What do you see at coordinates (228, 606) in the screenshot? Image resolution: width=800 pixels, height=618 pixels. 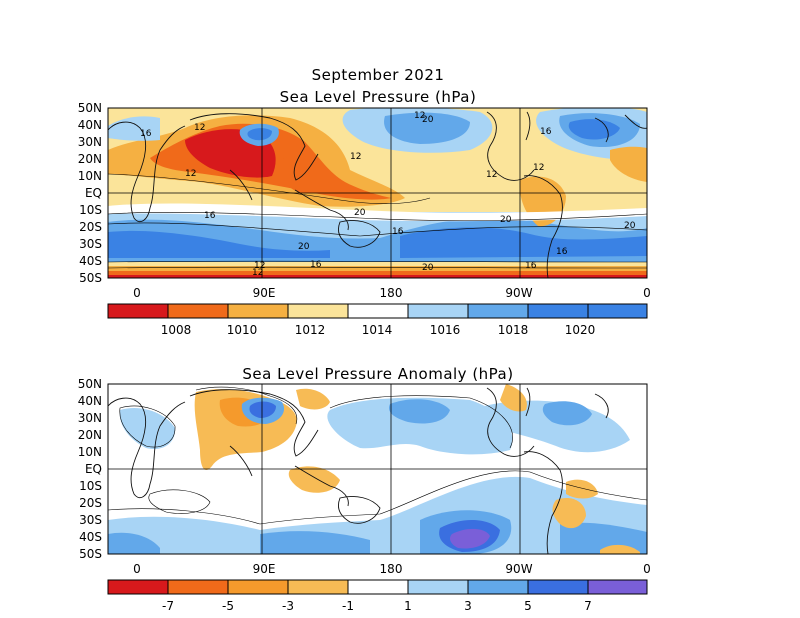 I see `colorbar-label: -5` at bounding box center [228, 606].